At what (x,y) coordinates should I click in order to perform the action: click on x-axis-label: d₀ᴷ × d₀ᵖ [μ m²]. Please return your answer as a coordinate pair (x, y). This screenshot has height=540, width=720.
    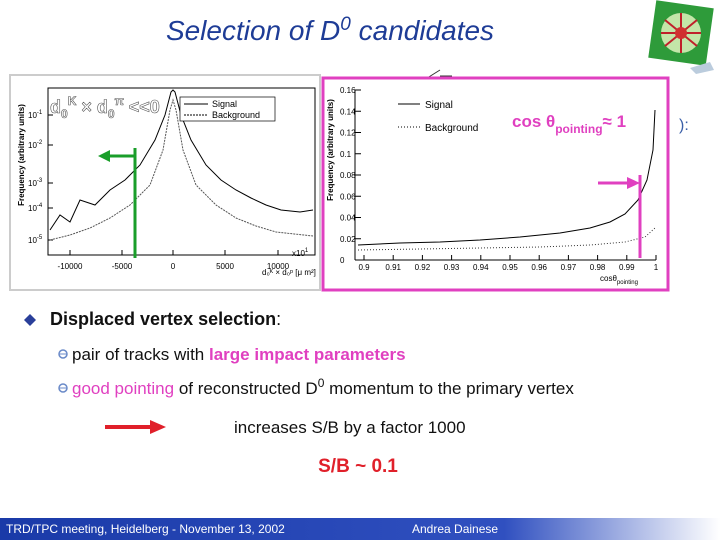
    Looking at the image, I should click on (289, 272).